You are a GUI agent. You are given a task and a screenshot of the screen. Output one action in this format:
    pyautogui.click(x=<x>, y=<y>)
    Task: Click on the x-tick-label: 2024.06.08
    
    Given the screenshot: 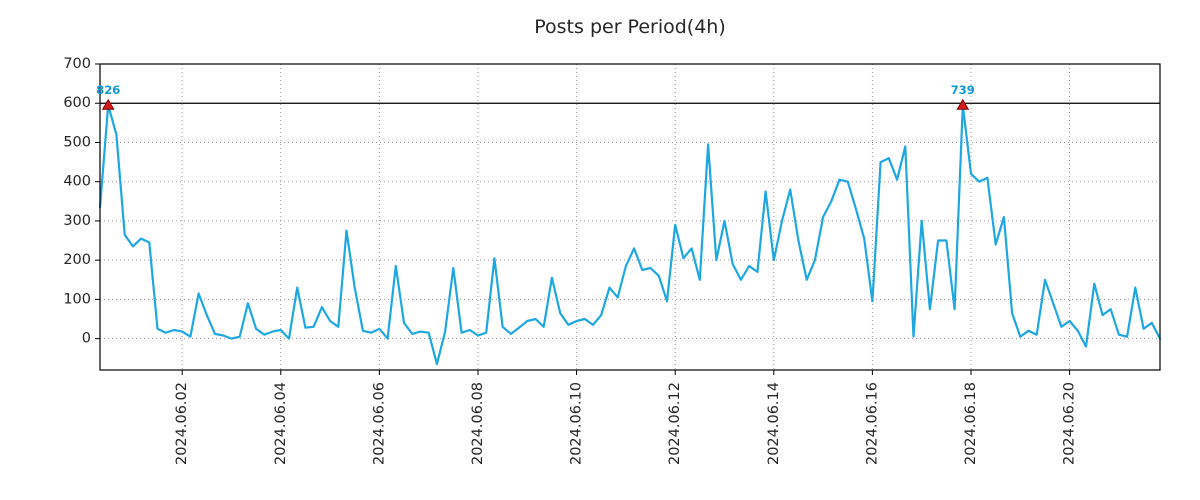 What is the action you would take?
    pyautogui.click(x=478, y=423)
    